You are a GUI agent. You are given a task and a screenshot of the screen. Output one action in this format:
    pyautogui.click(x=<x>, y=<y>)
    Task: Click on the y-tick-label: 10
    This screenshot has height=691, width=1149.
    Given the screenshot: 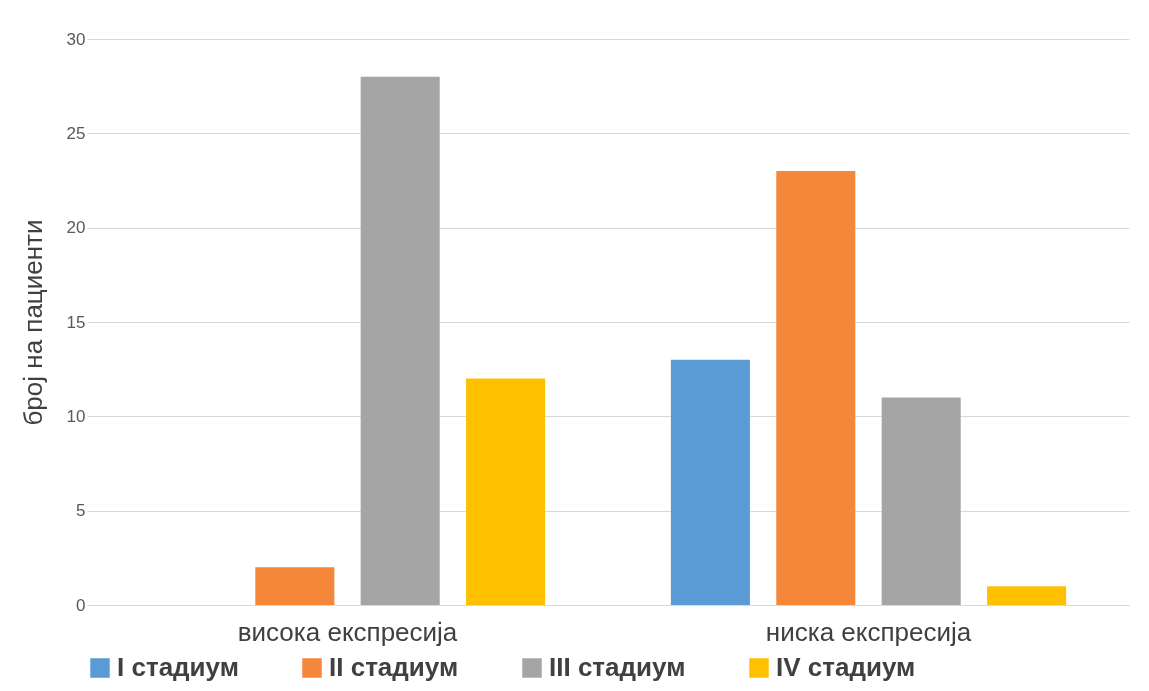 What is the action you would take?
    pyautogui.click(x=76, y=416)
    